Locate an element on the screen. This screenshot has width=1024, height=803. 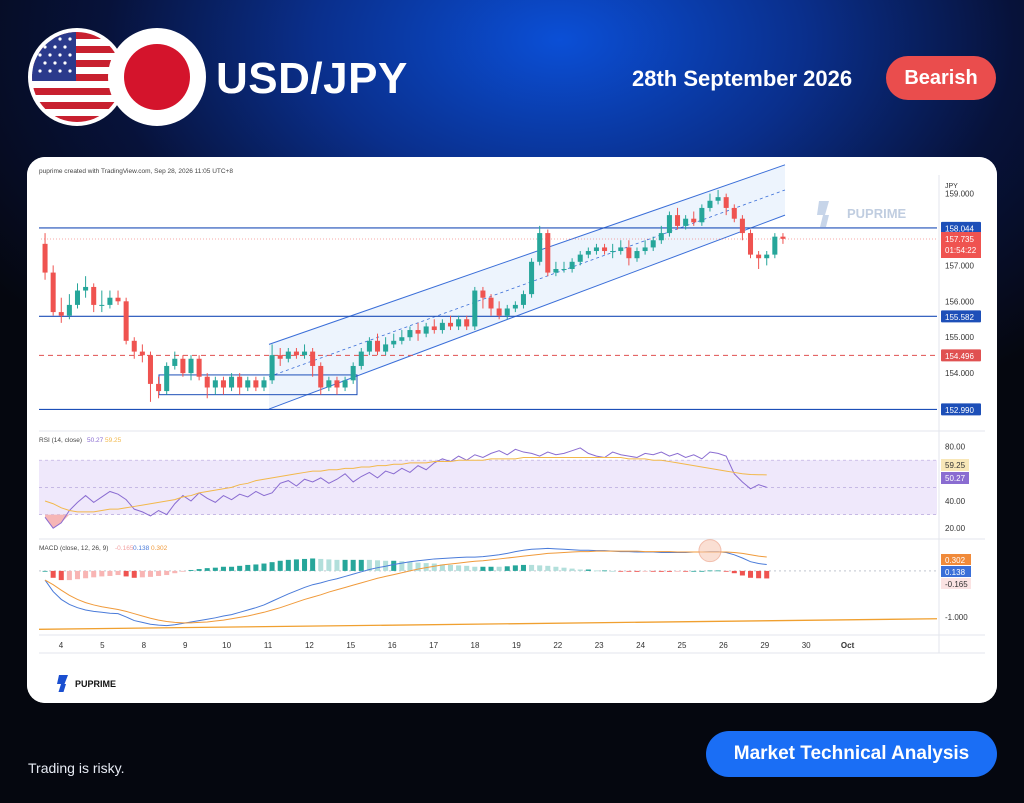
last-price-badge is located at coordinates (961, 244).